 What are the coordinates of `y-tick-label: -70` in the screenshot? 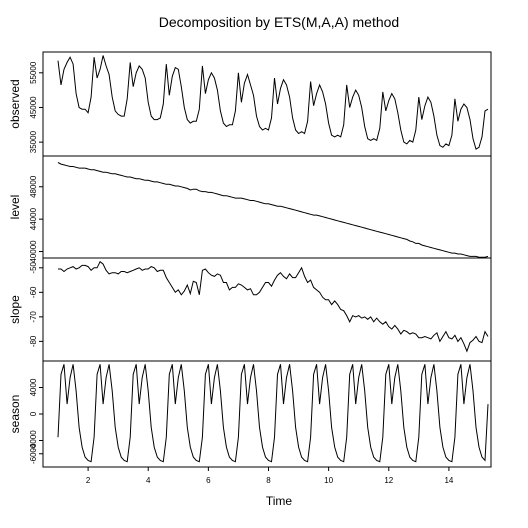 It's located at (33, 317).